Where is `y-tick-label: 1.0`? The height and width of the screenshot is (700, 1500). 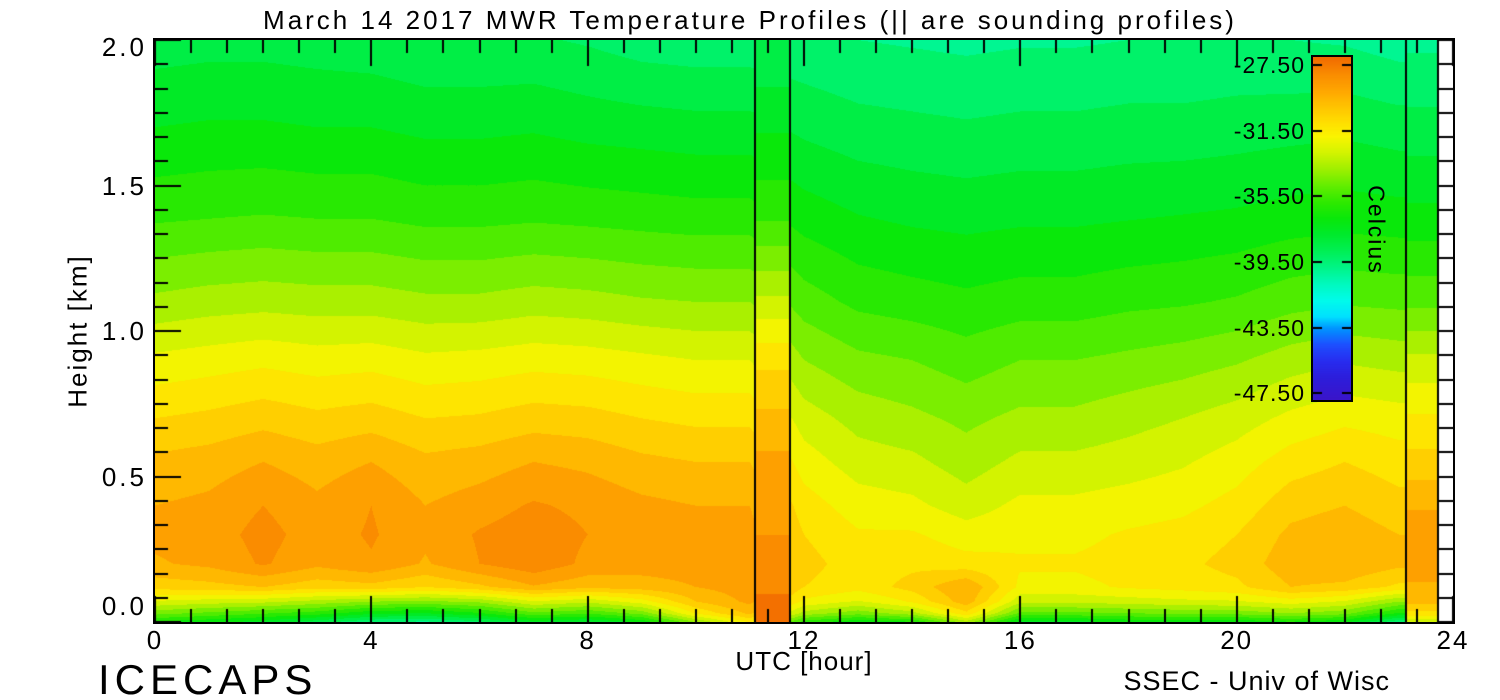 y-tick-label: 1.0 is located at coordinates (124, 331).